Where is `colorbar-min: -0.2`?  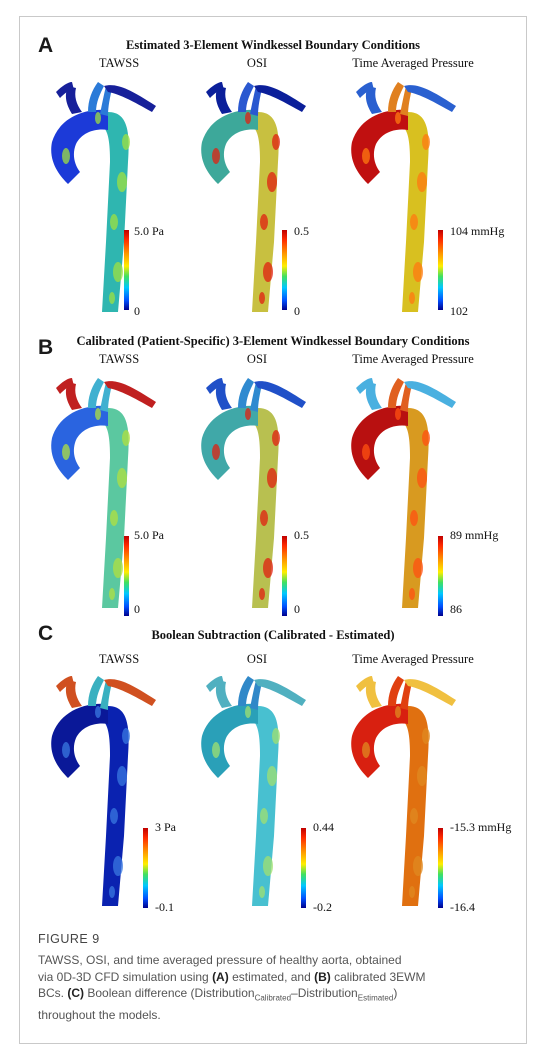
colorbar-min: -0.2 is located at coordinates (322, 907).